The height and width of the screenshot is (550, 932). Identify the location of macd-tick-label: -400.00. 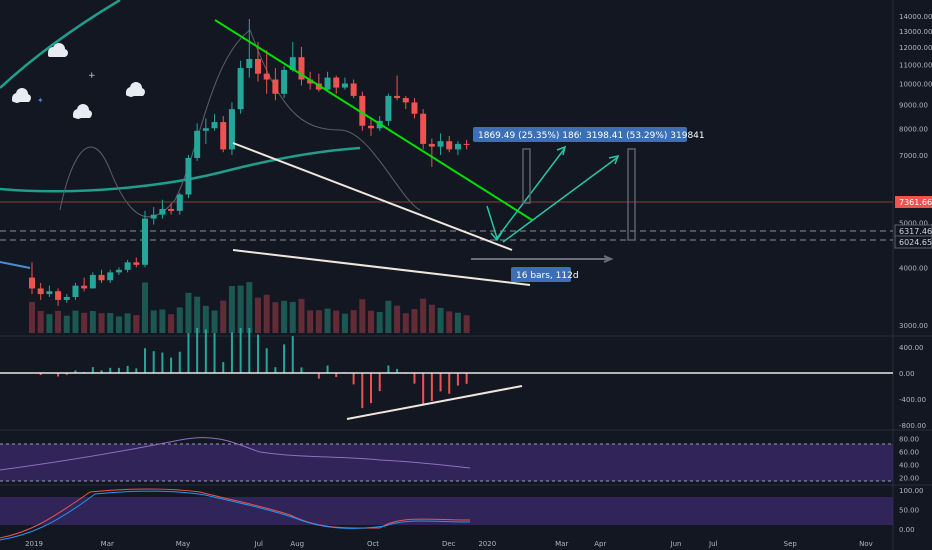
(912, 400).